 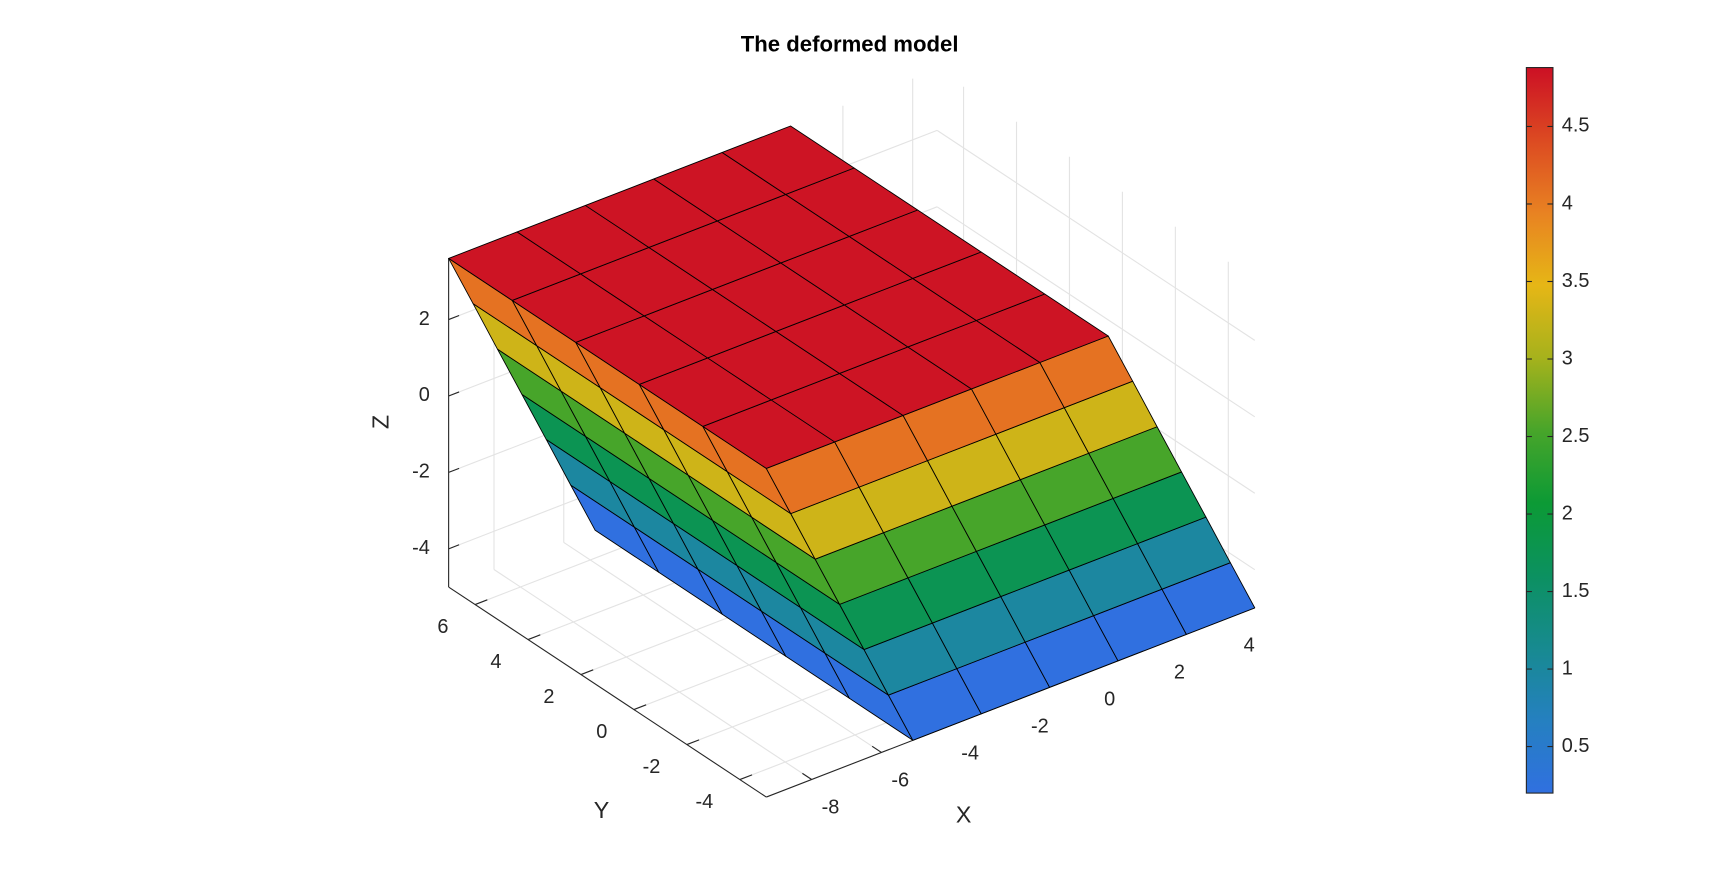 I want to click on x-tick-label: -2, so click(x=1040, y=726).